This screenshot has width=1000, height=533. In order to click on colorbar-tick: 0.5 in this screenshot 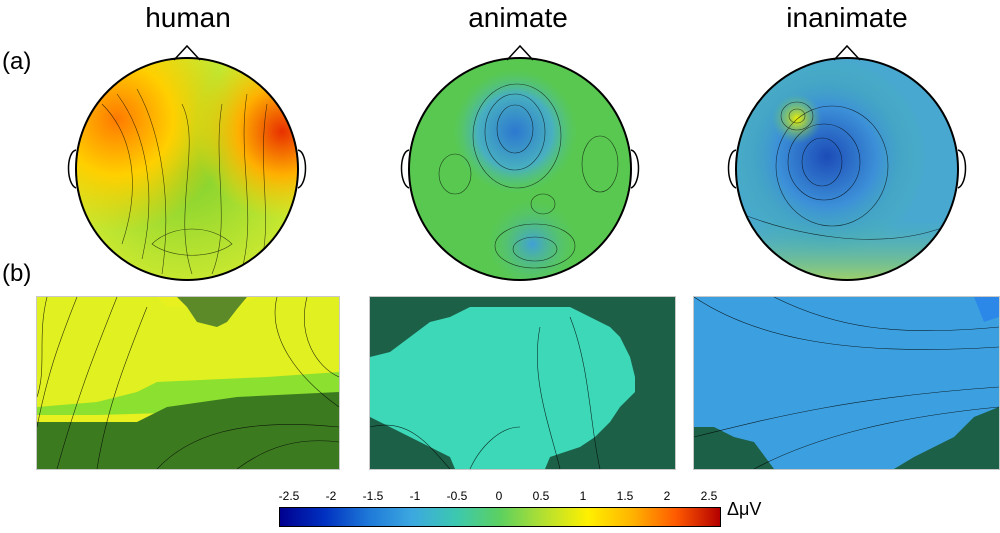, I will do `click(541, 496)`.